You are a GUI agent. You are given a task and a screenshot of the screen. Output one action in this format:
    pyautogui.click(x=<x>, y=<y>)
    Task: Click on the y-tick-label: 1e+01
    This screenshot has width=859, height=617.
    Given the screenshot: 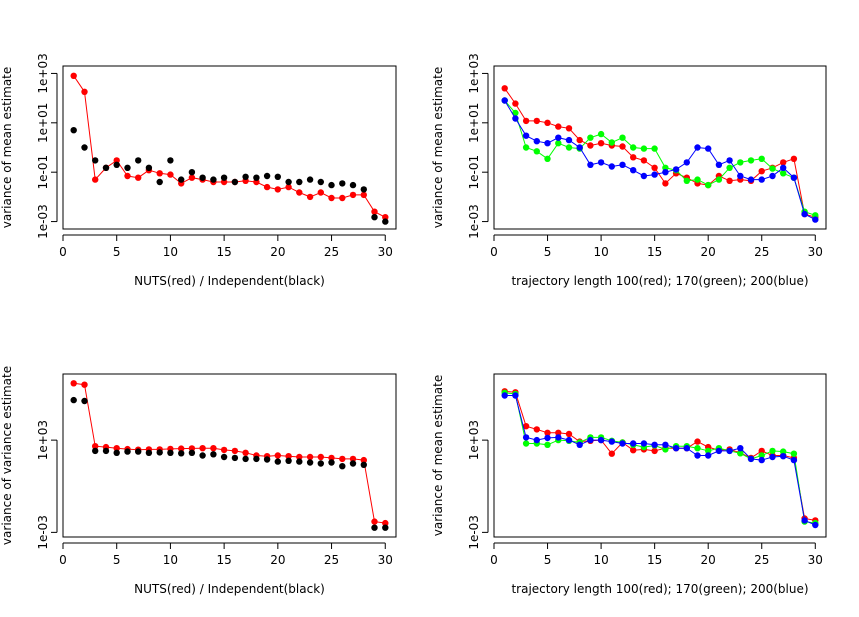 What is the action you would take?
    pyautogui.click(x=43, y=123)
    